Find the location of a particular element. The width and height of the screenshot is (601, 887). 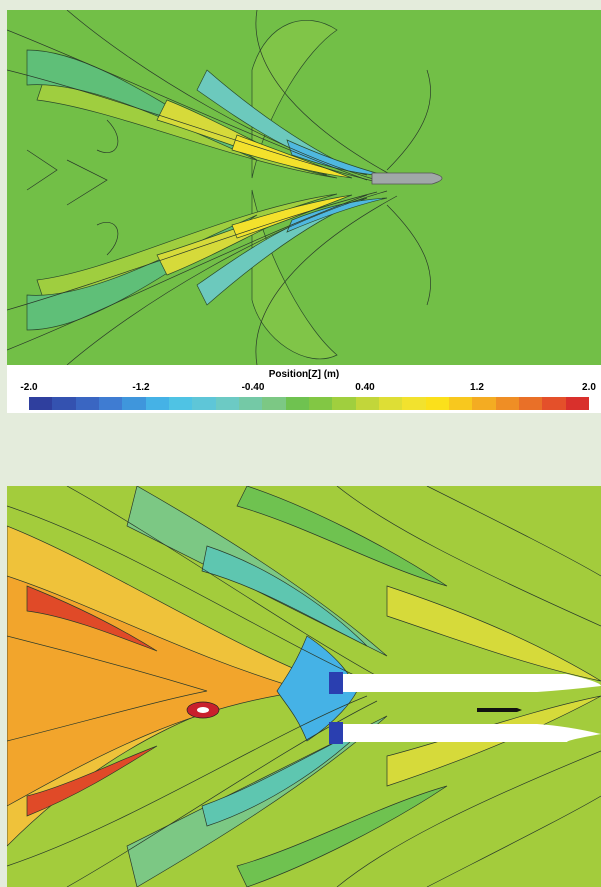

peak-center is located at coordinates (203, 710).